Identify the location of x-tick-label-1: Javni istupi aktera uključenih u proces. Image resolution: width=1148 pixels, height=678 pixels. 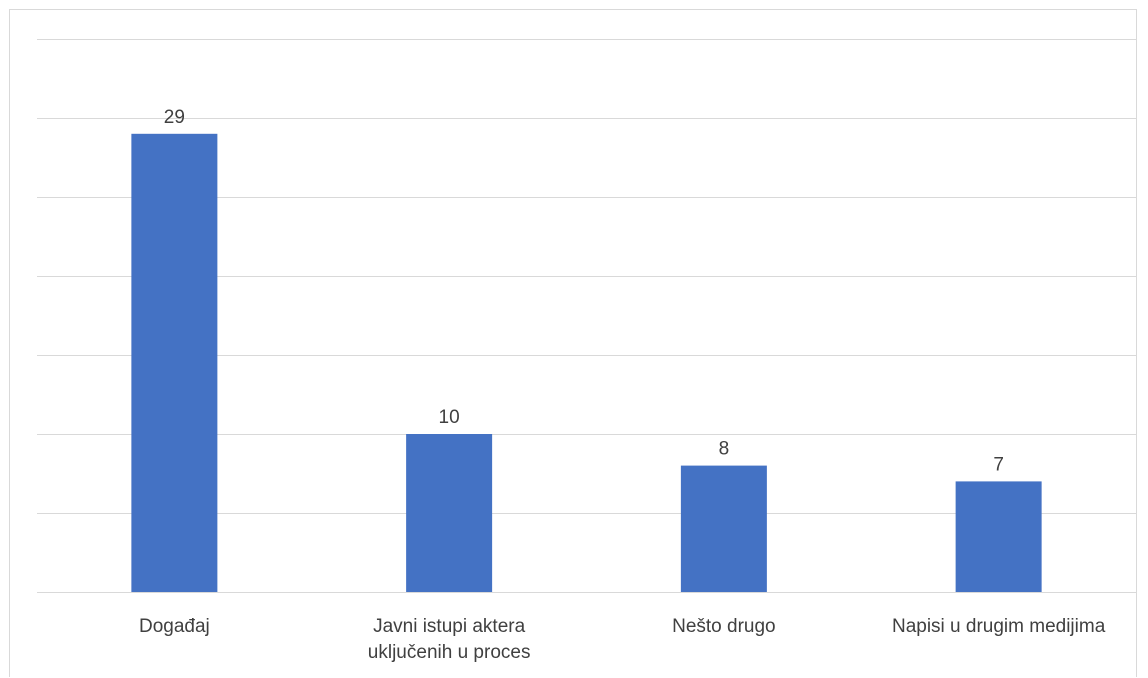
(449, 639).